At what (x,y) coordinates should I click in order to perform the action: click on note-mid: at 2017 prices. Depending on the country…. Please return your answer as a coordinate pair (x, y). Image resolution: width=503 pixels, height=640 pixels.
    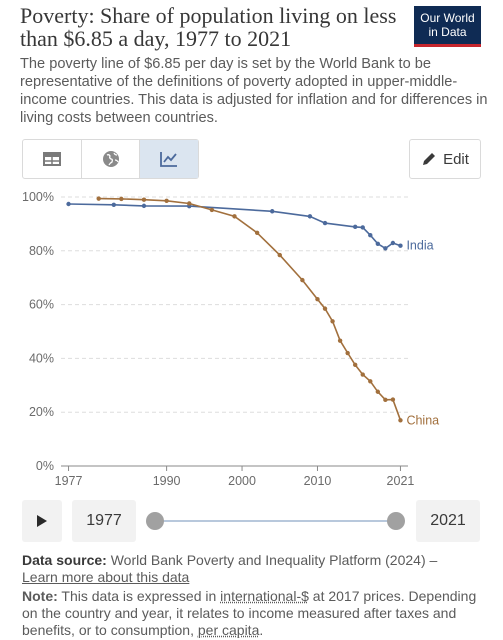
    Looking at the image, I should click on (249, 613).